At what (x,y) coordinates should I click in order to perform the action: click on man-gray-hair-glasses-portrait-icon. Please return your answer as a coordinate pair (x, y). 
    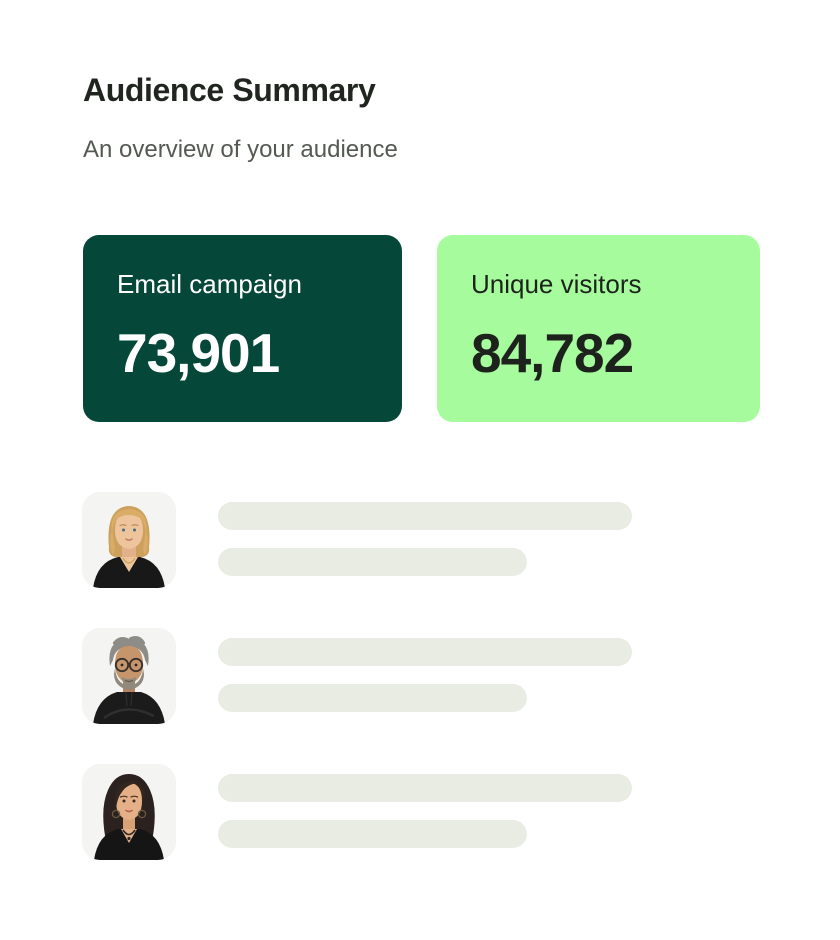
    Looking at the image, I should click on (129, 676).